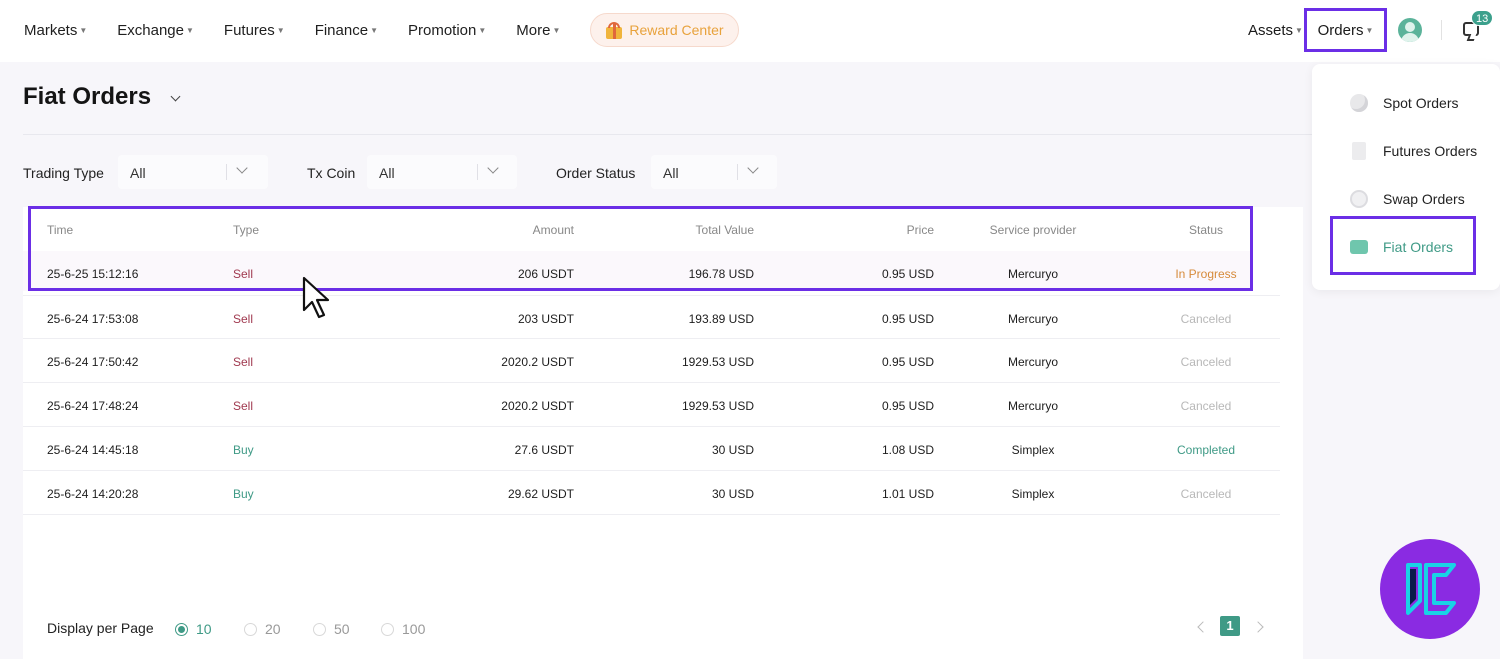 The width and height of the screenshot is (1500, 659). I want to click on nav-more-label: More, so click(533, 30).